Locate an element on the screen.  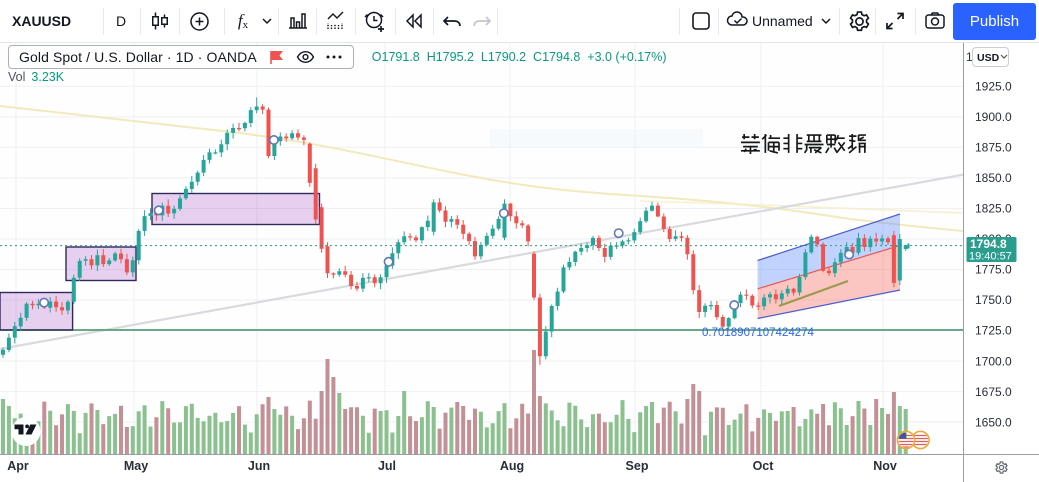
svg-text: Apr is located at coordinates (18, 466).